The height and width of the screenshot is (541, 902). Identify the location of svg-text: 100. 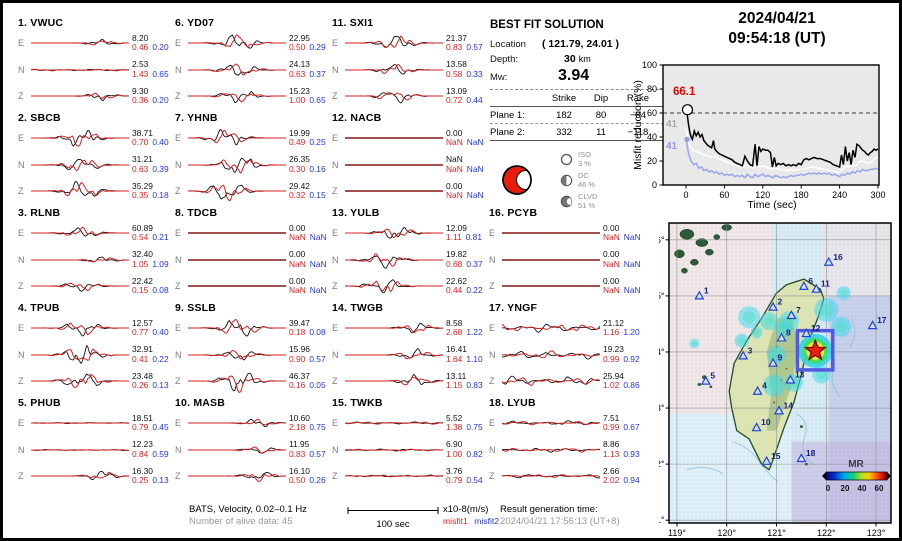
(649, 65).